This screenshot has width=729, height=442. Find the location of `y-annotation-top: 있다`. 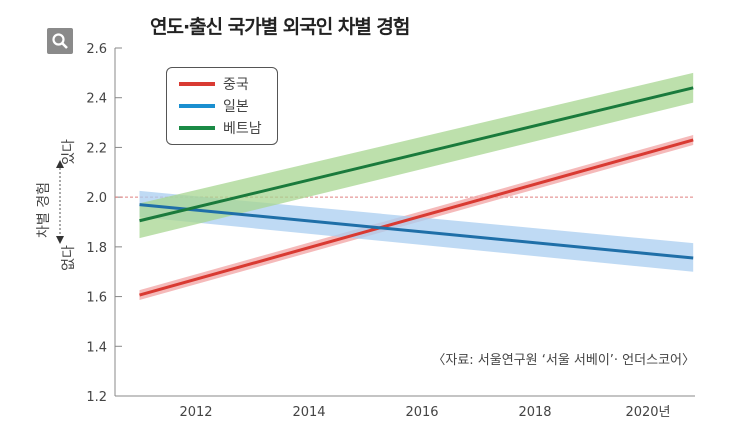

y-annotation-top: 있다 is located at coordinates (69, 152).